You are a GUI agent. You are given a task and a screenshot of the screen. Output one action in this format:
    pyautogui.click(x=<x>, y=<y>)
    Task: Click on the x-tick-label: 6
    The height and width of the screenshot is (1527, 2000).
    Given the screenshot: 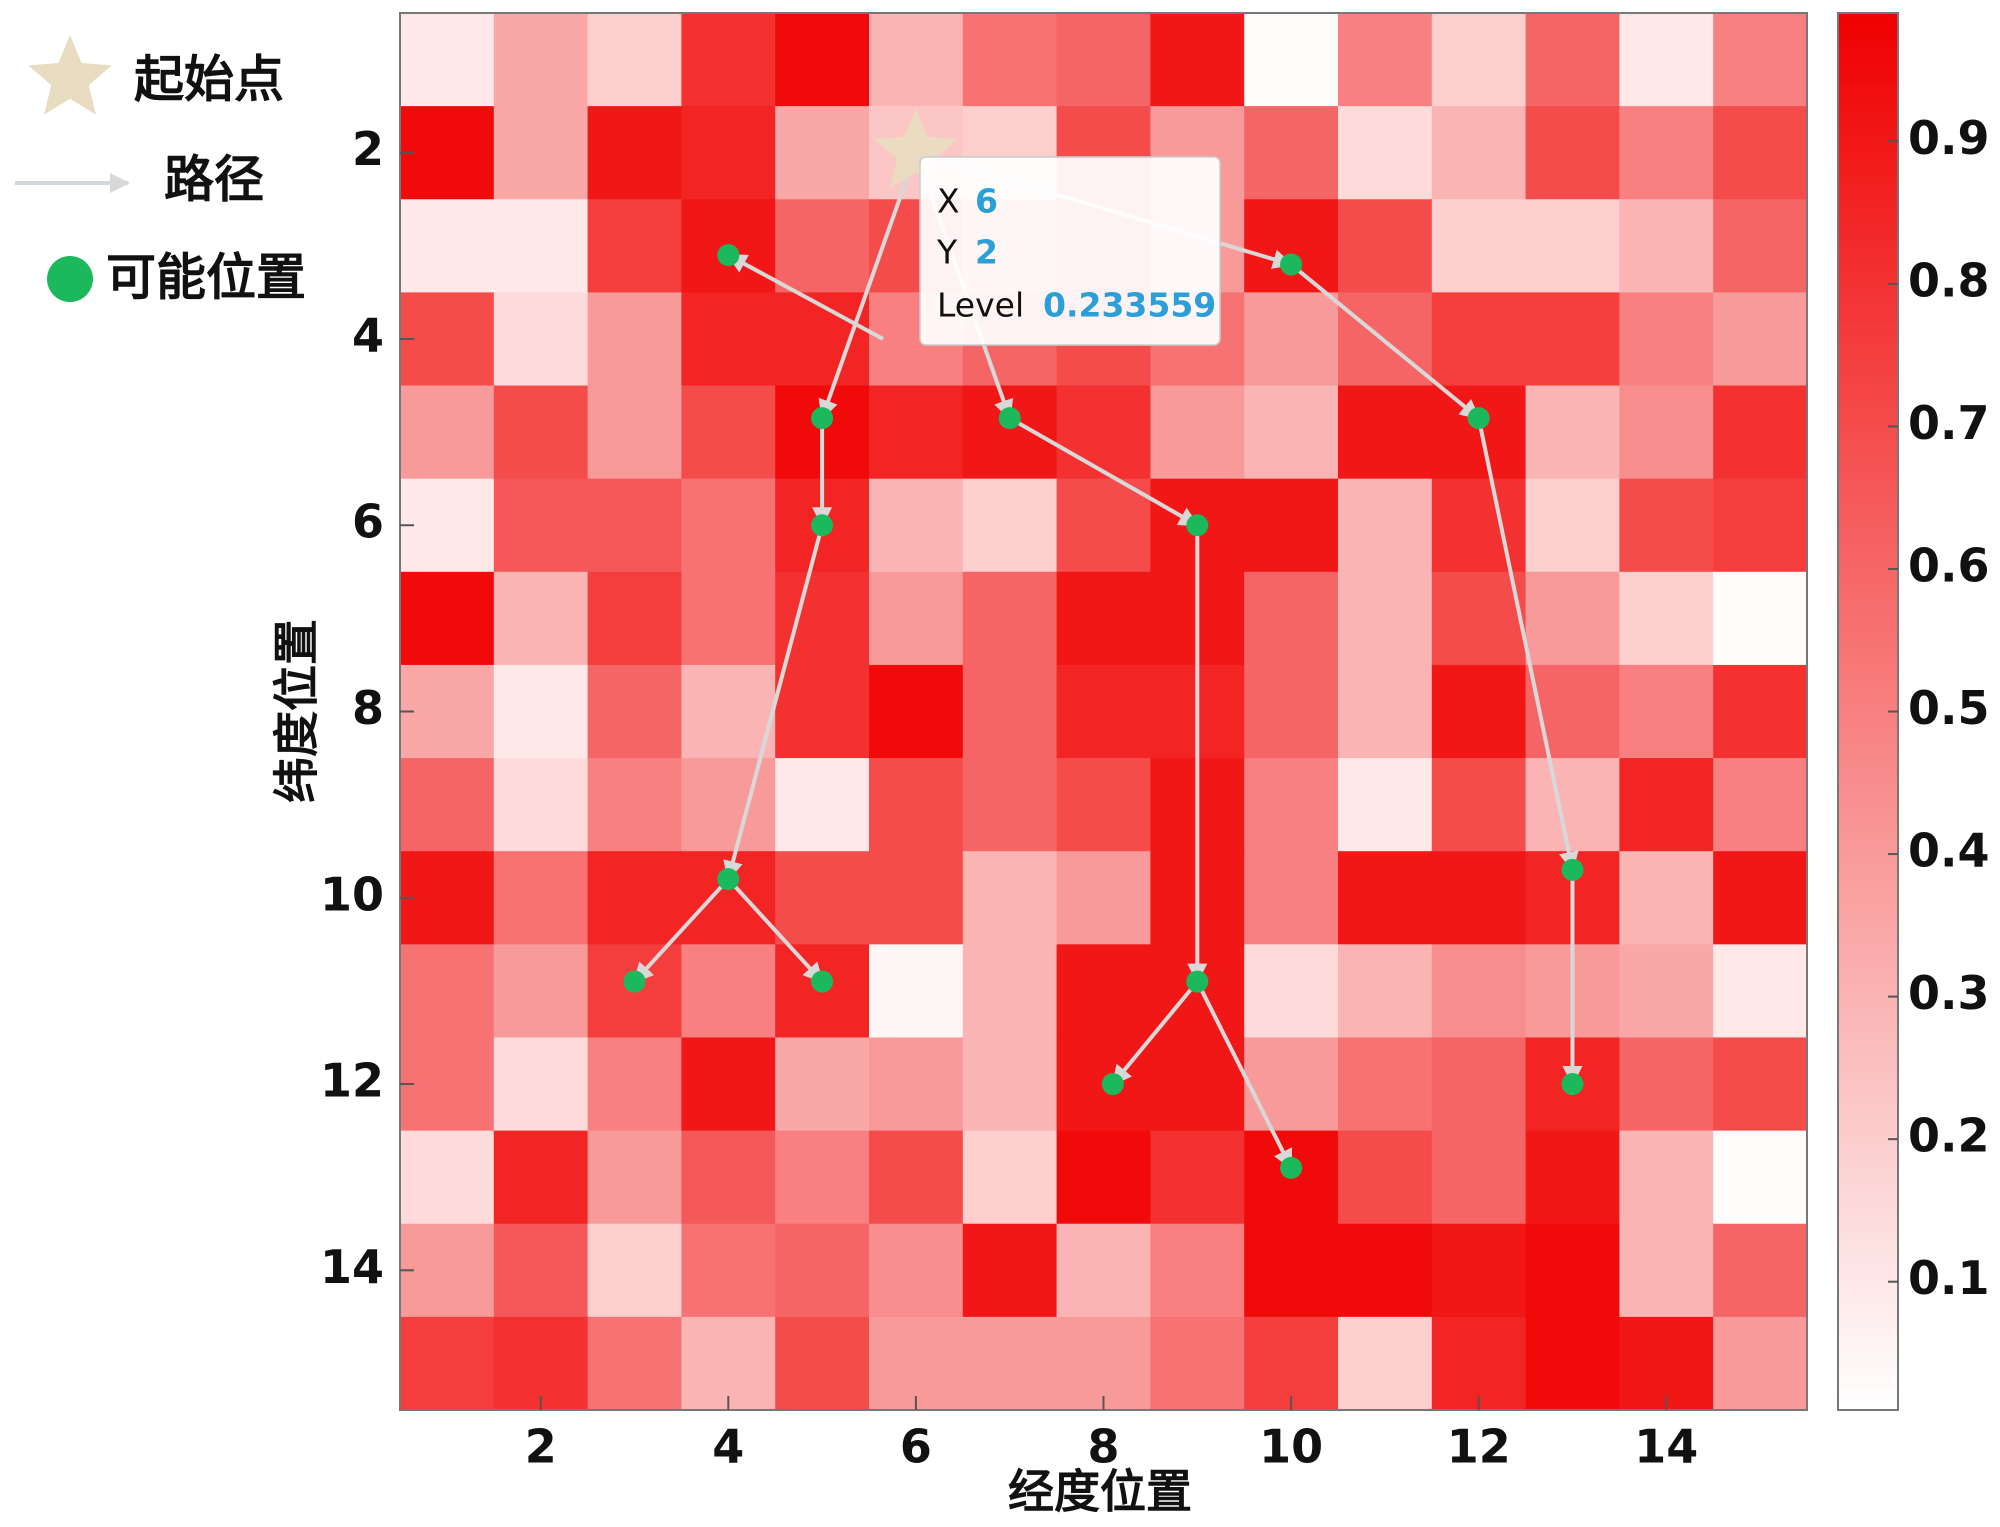 What is the action you would take?
    pyautogui.click(x=916, y=1447)
    